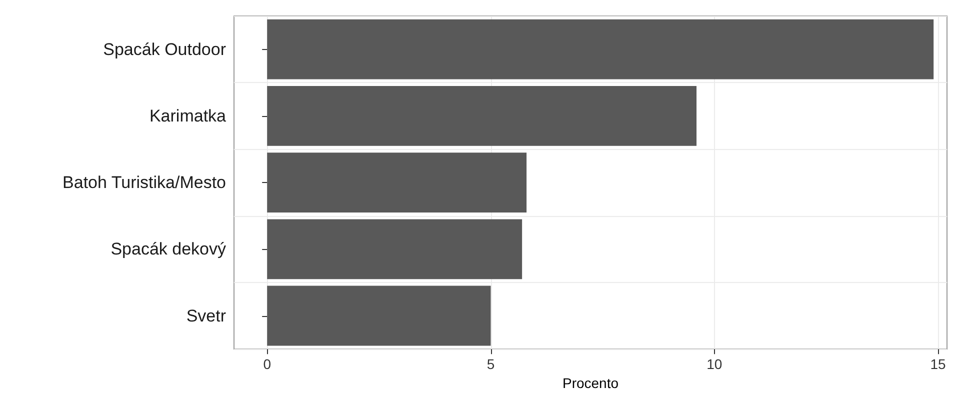 This screenshot has width=967, height=403. What do you see at coordinates (590, 383) in the screenshot?
I see `x-axis-title: Procento` at bounding box center [590, 383].